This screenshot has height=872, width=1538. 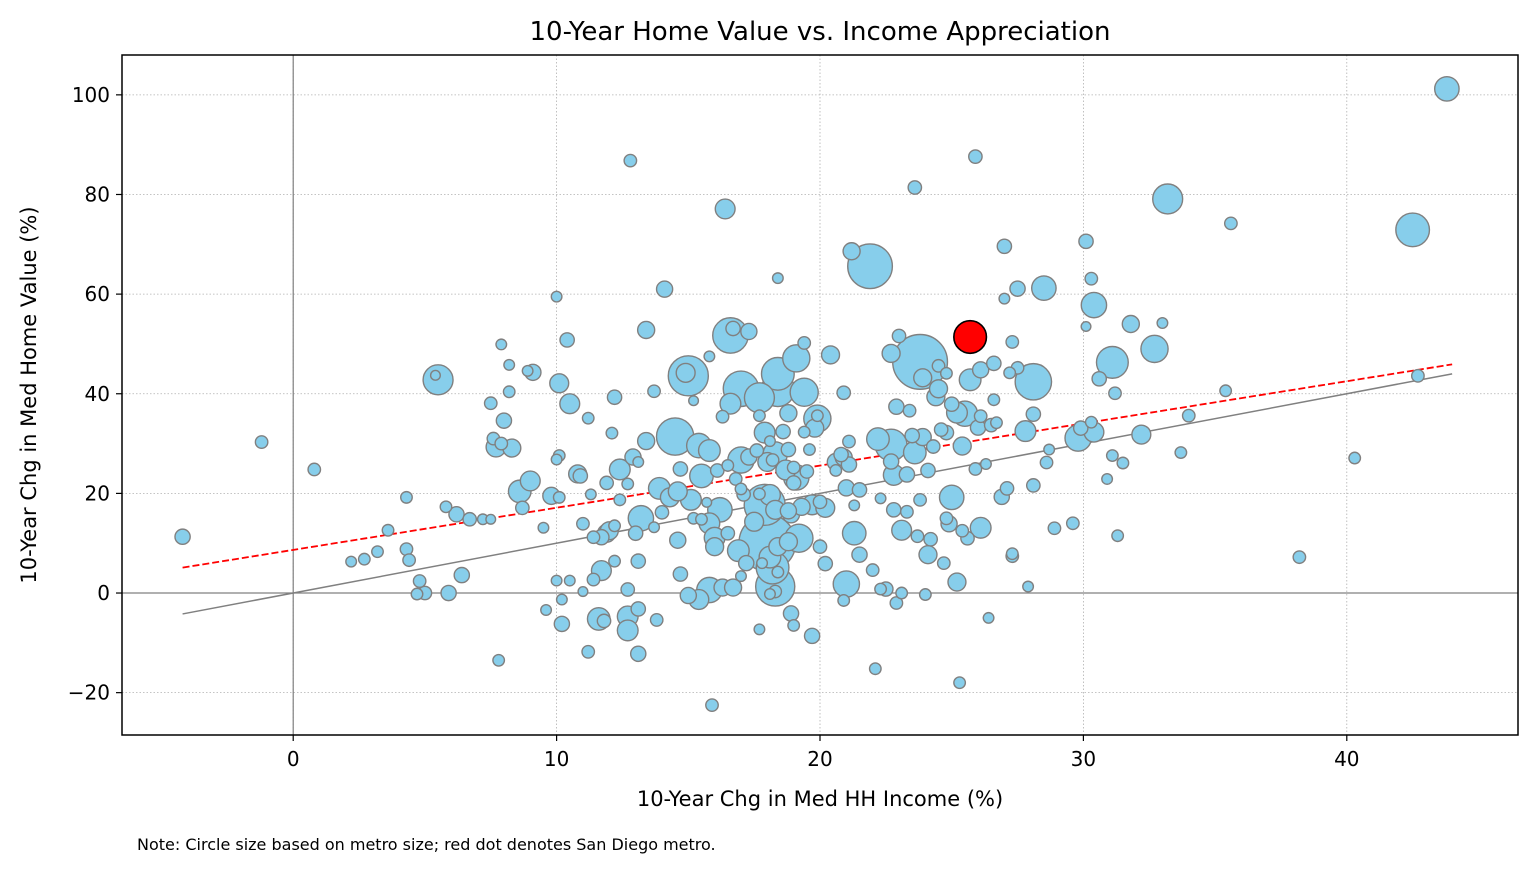 What do you see at coordinates (556, 759) in the screenshot?
I see `x-tick-label: 10` at bounding box center [556, 759].